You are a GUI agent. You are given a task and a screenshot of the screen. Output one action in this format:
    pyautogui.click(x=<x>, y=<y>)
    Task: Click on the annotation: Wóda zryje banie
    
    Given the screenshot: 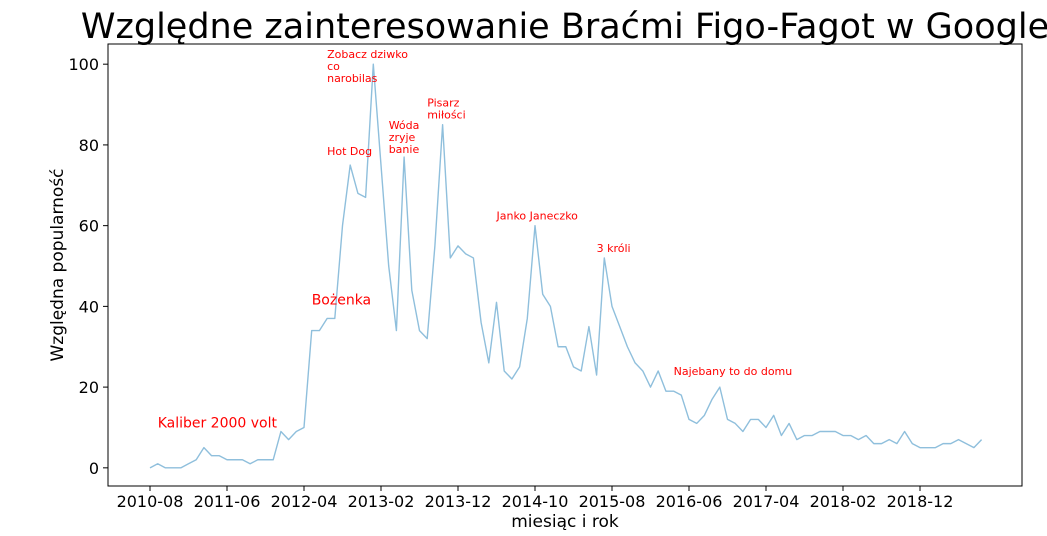 What is the action you would take?
    pyautogui.click(x=404, y=137)
    